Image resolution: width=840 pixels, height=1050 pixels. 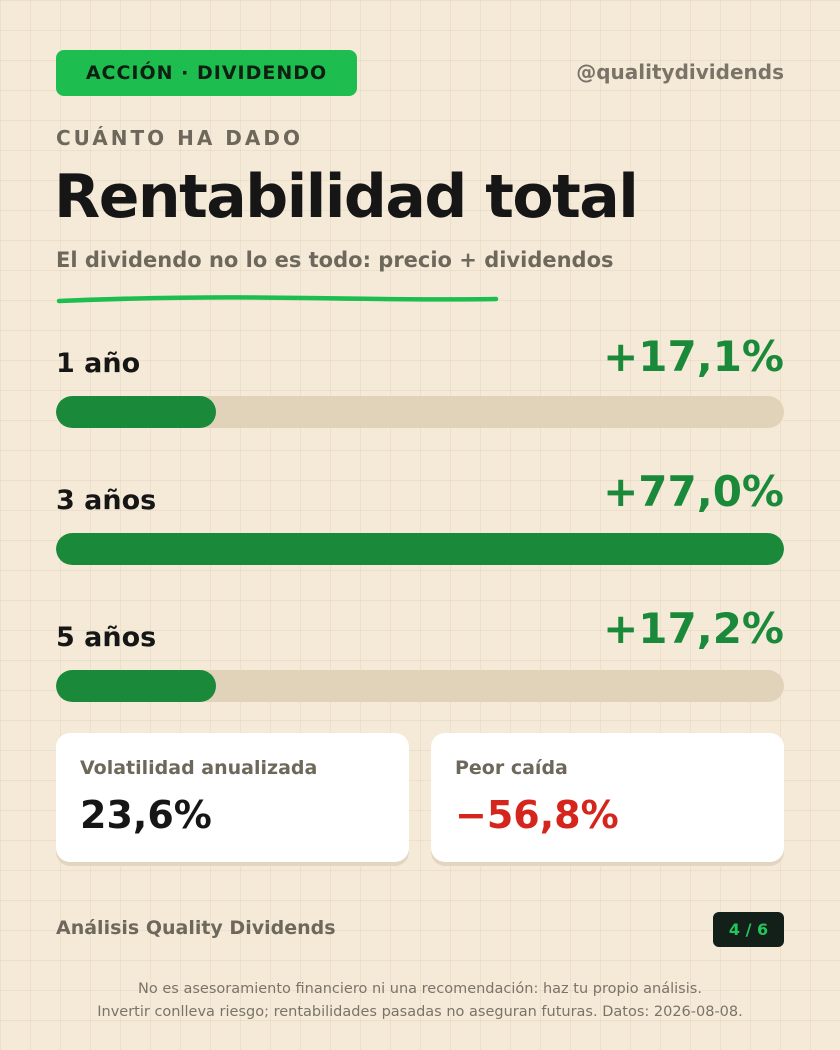 I want to click on return-bar-track-5y, so click(x=420, y=686).